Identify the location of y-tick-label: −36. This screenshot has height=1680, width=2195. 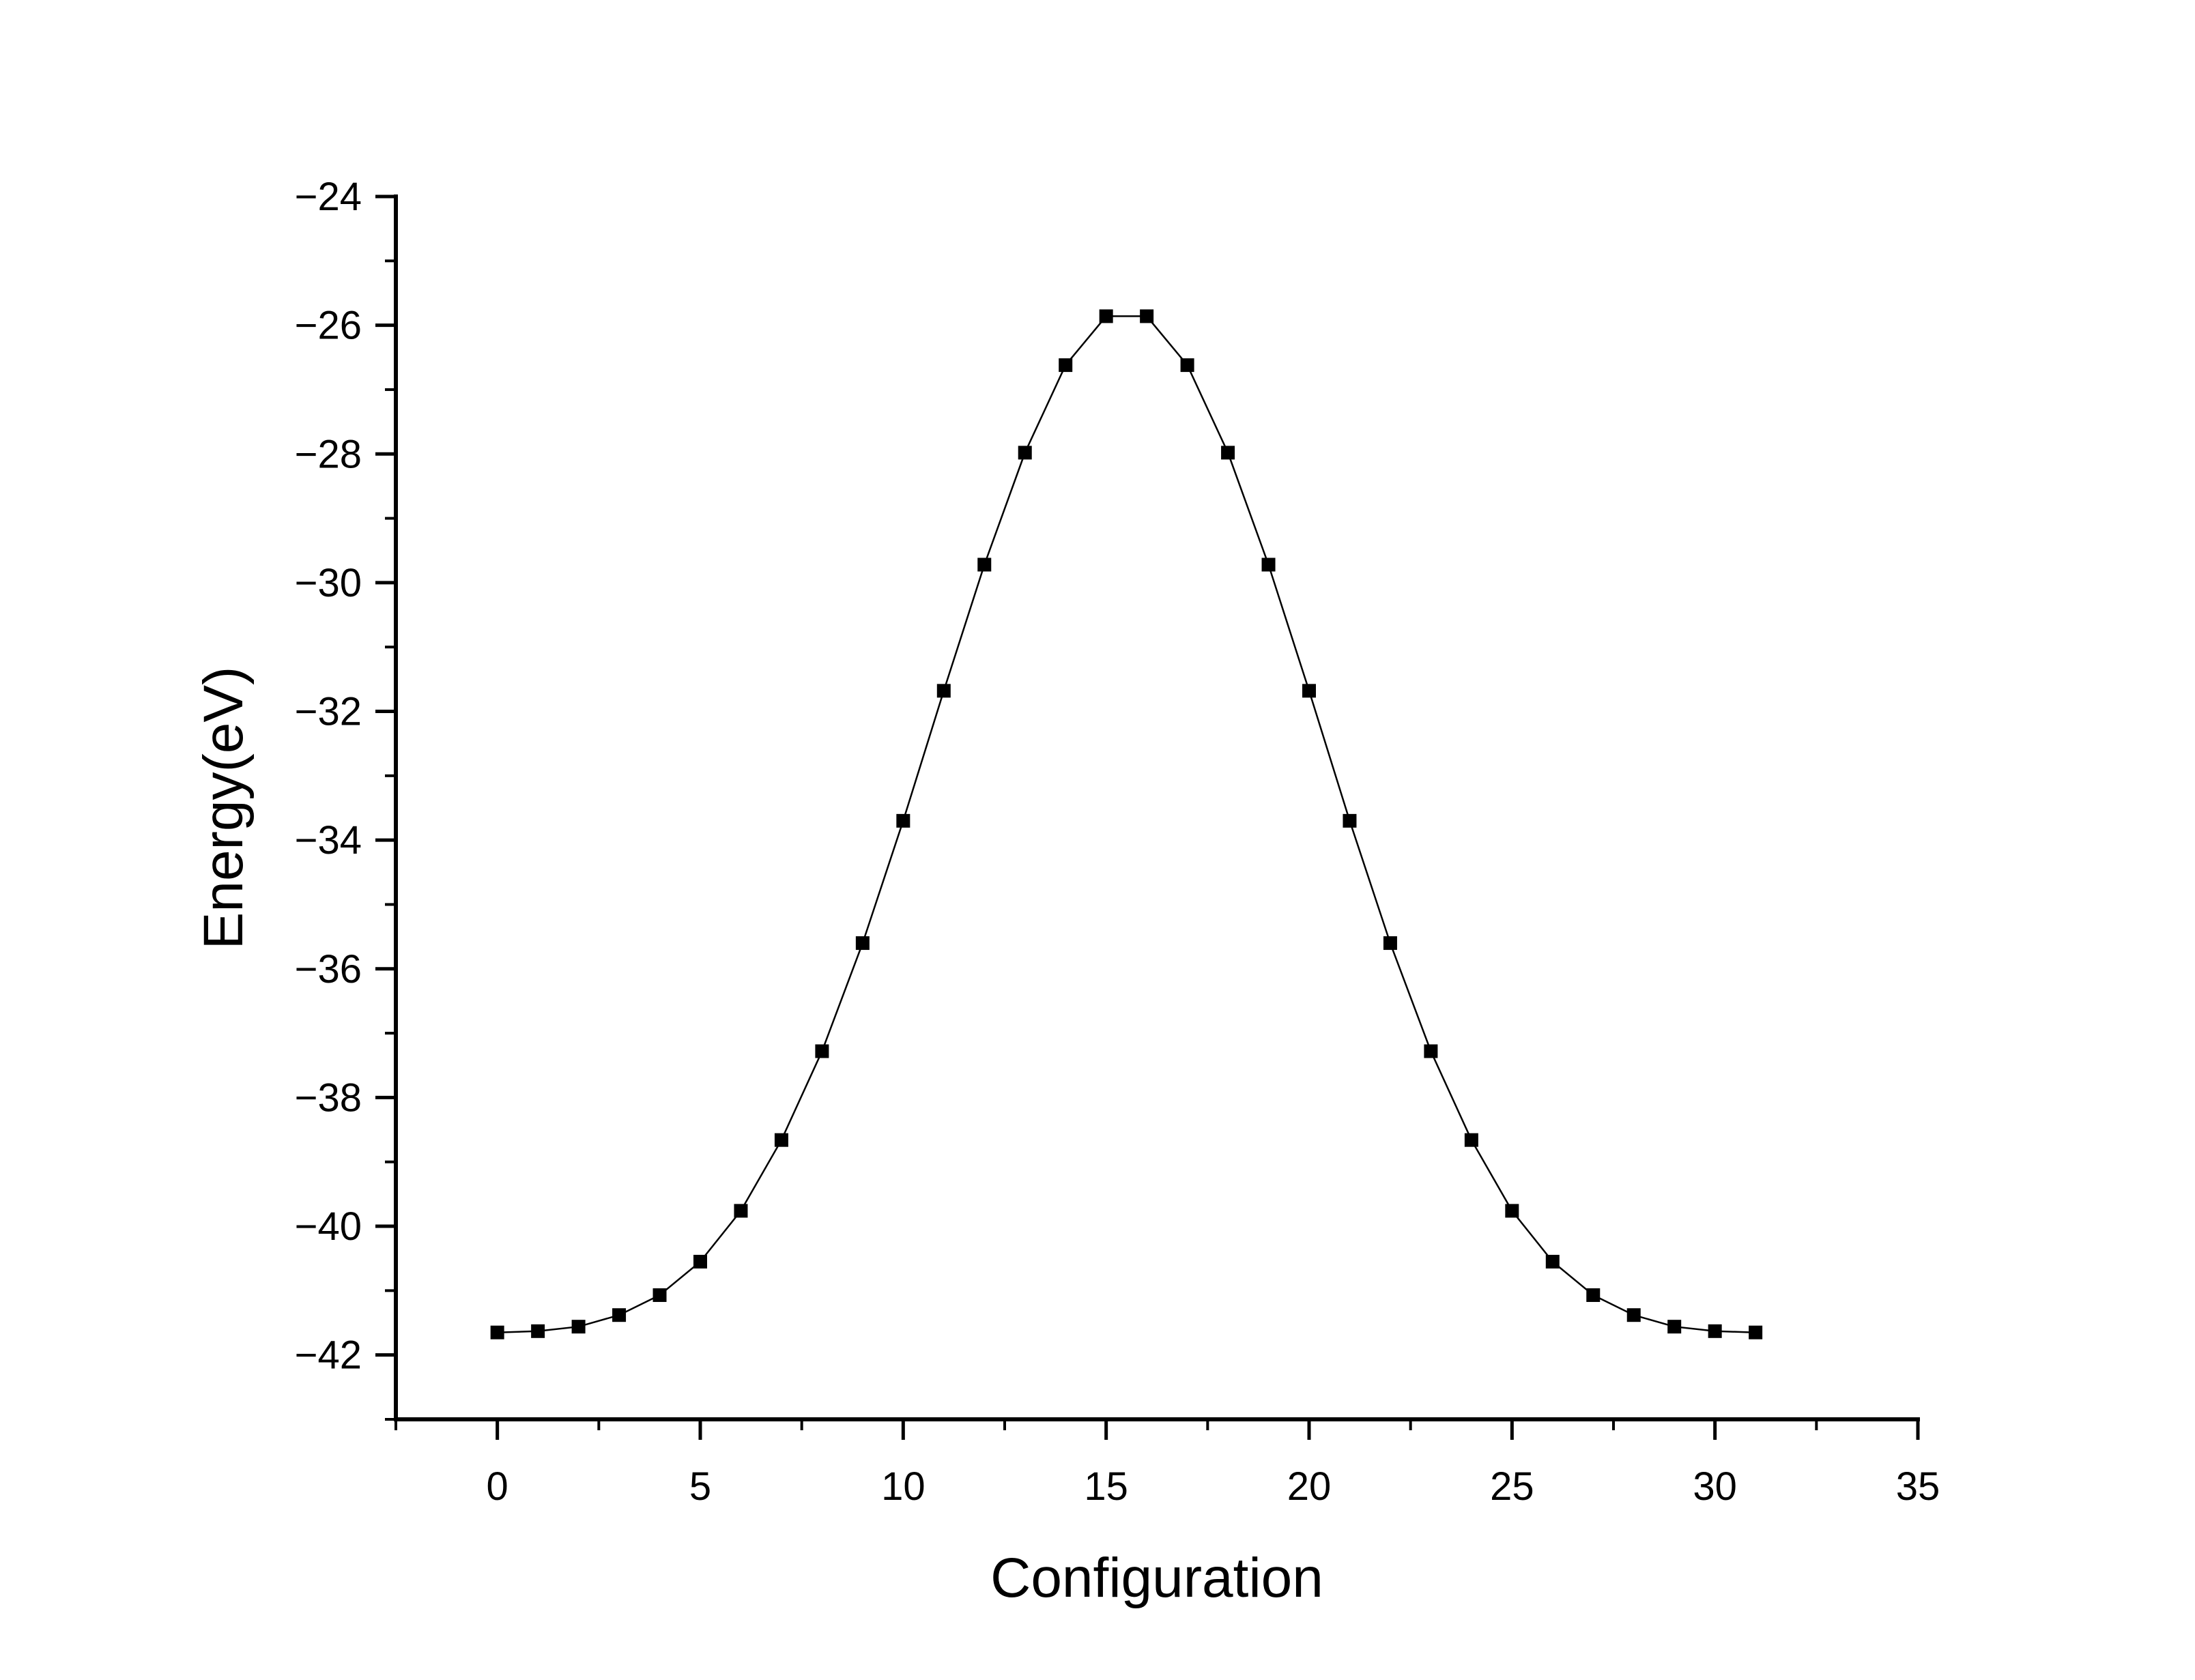
(328, 969).